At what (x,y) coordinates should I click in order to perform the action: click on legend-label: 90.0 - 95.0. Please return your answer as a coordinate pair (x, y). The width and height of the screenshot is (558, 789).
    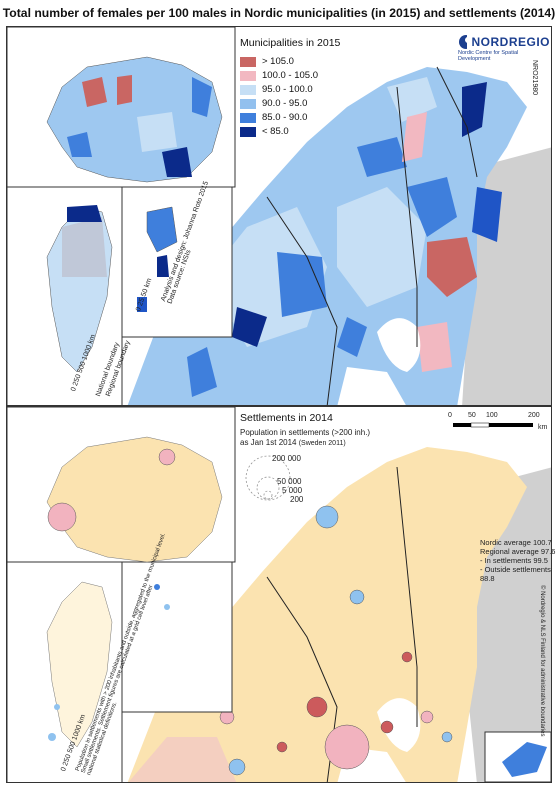
    Looking at the image, I should click on (285, 103).